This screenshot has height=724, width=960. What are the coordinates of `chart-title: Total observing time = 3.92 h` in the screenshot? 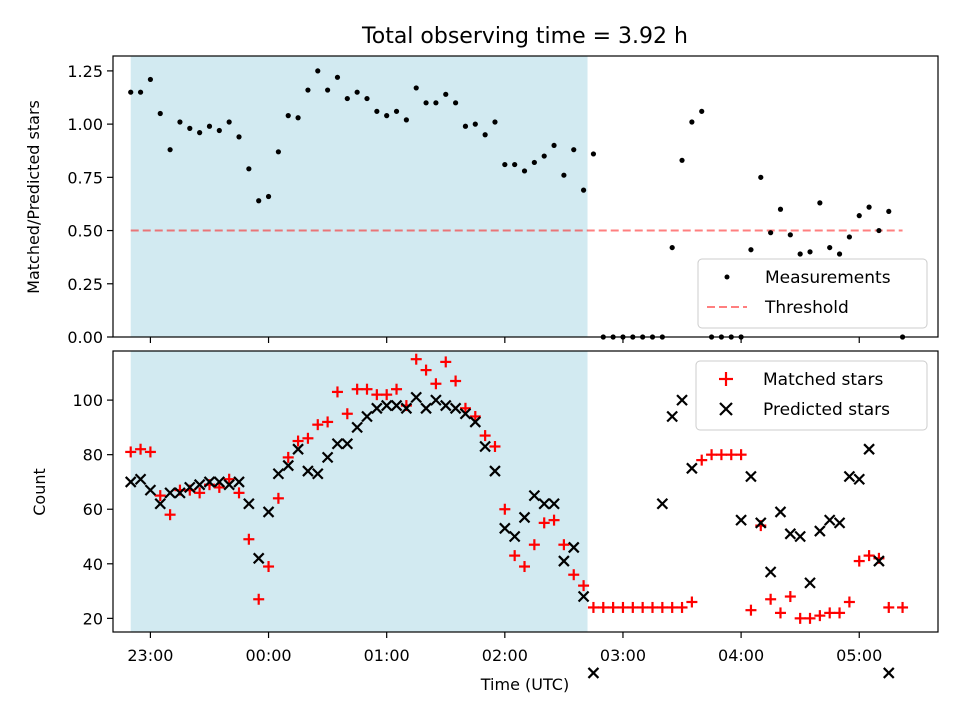 It's located at (524, 36).